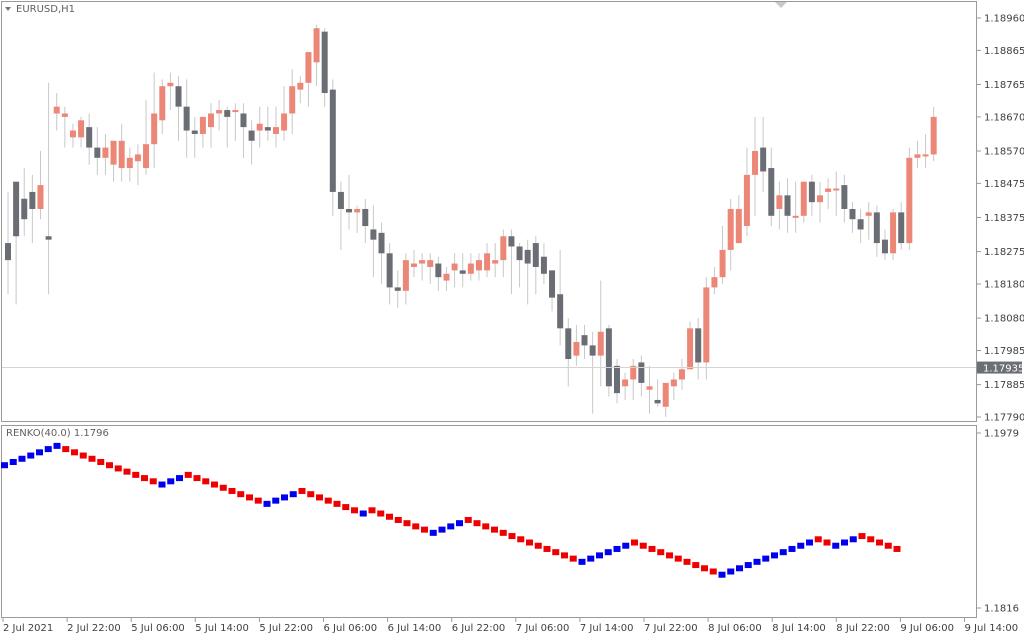  I want to click on price-tick-label: 1.18475, so click(1004, 184).